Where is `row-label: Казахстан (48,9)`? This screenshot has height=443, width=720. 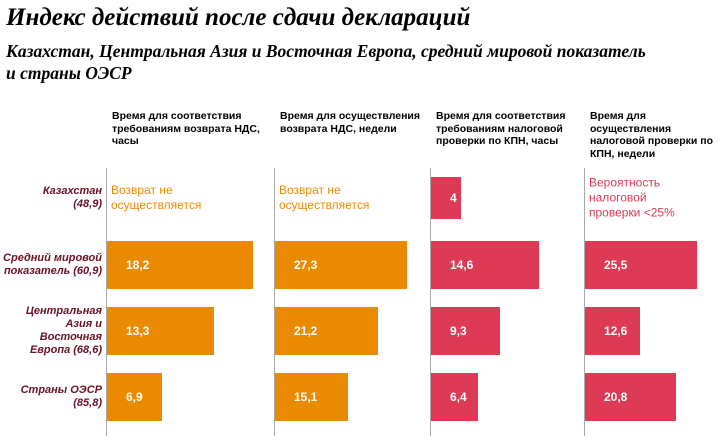 row-label: Казахстан (48,9) is located at coordinates (72, 197).